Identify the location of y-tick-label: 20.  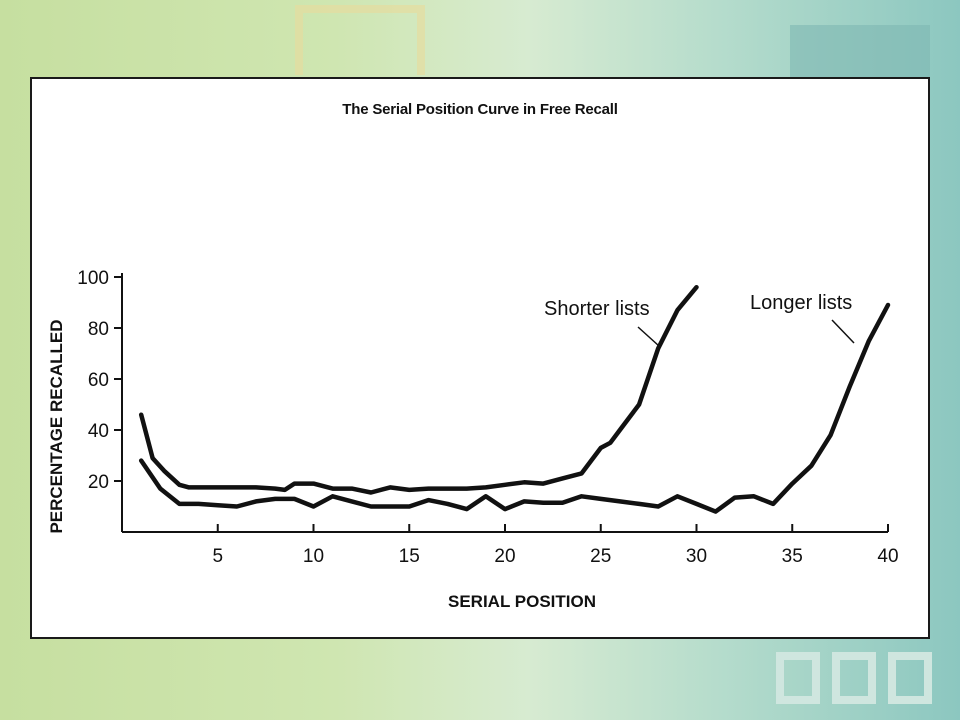
(98, 482).